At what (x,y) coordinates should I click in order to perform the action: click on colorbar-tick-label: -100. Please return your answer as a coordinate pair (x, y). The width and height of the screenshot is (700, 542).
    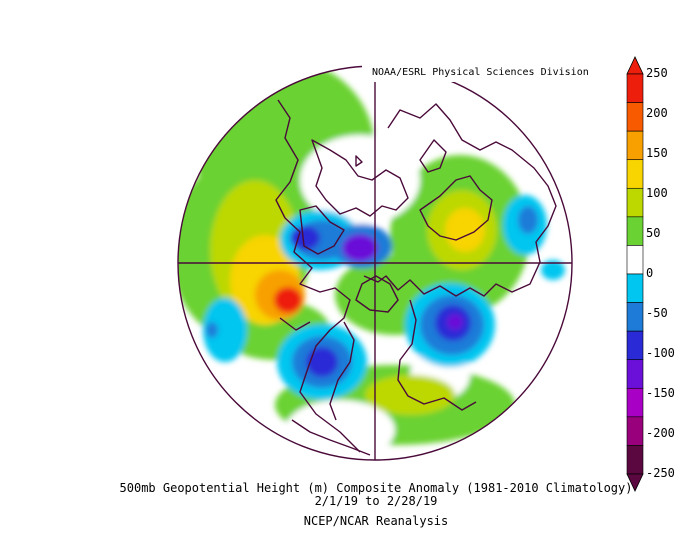
    Looking at the image, I should click on (660, 353).